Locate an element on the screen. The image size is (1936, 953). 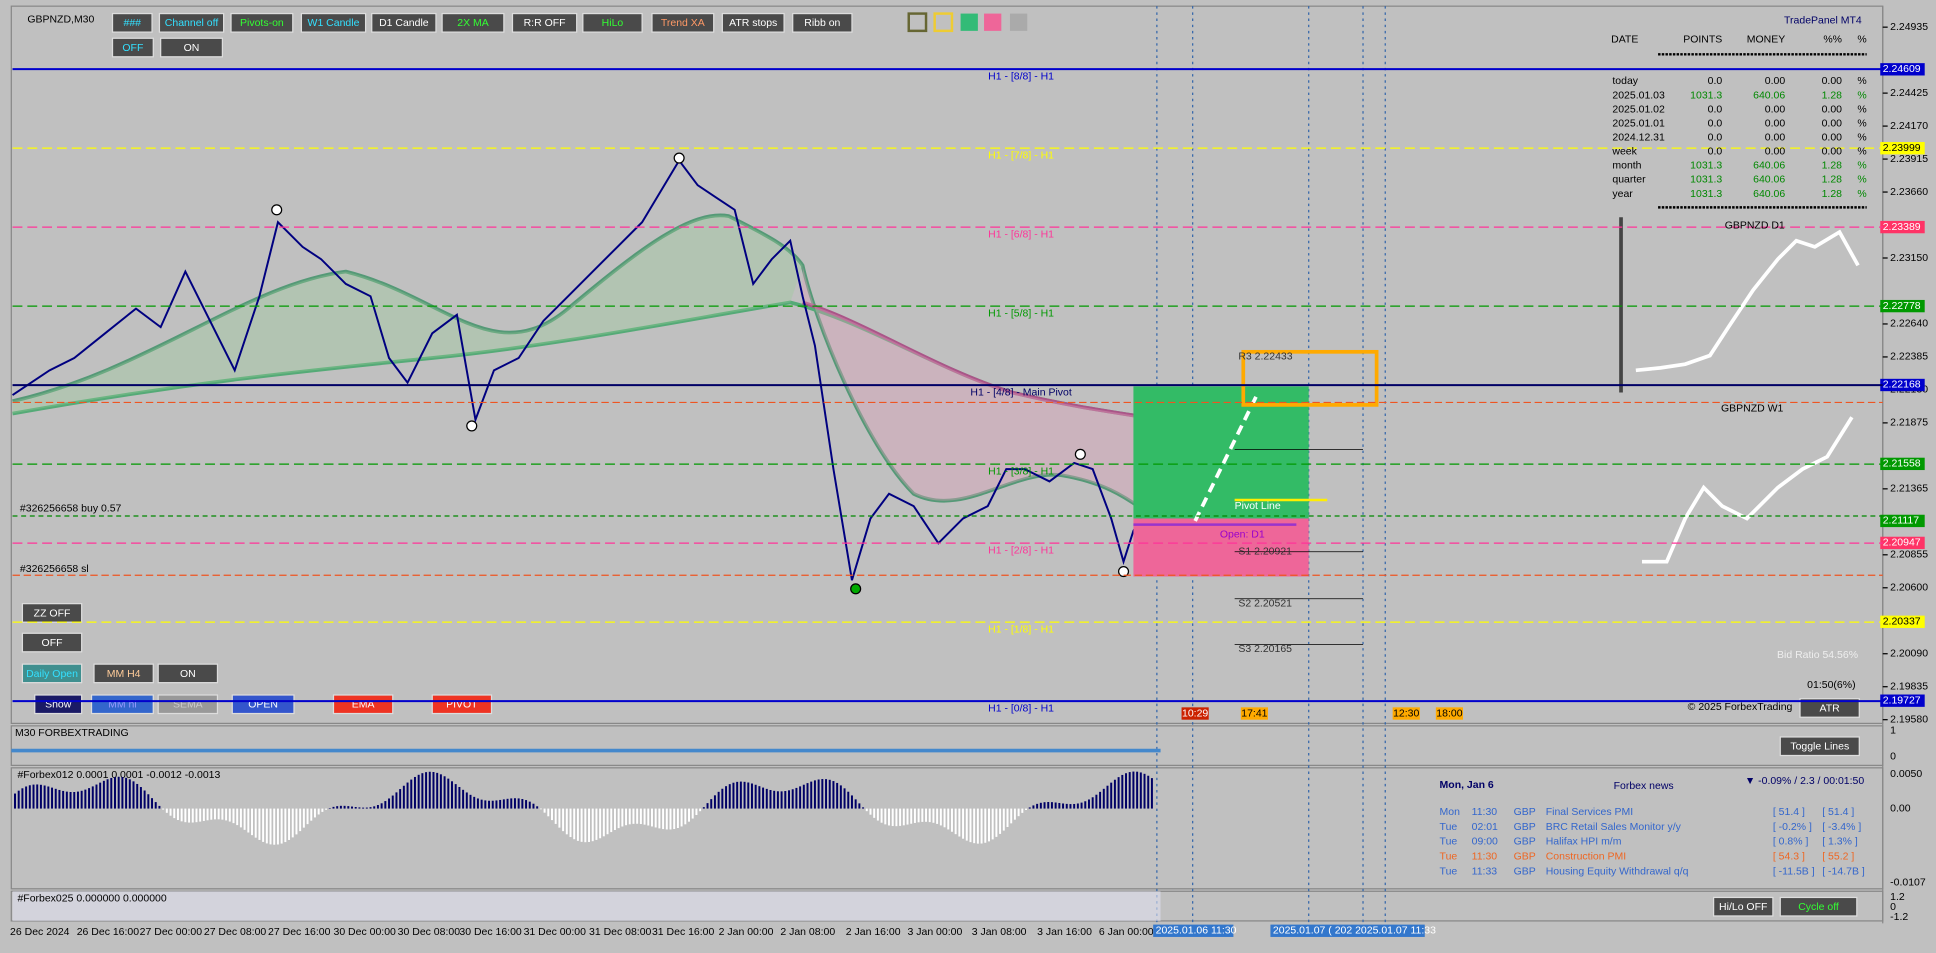
time-highlight is located at coordinates (1347, 930).